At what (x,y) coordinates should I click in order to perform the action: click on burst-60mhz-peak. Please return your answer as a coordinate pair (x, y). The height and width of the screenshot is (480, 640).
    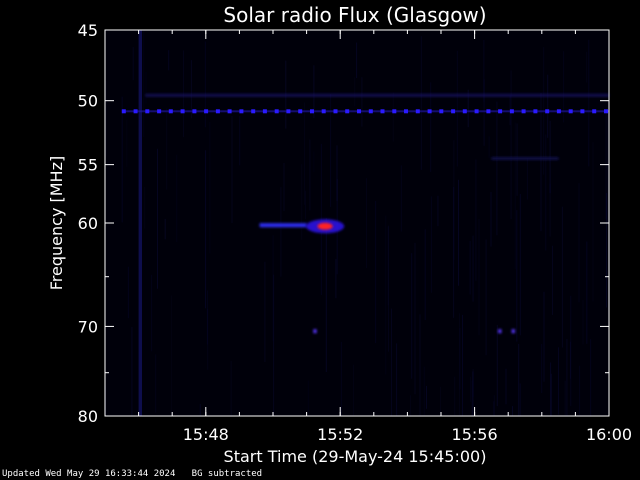
    Looking at the image, I should click on (325, 226).